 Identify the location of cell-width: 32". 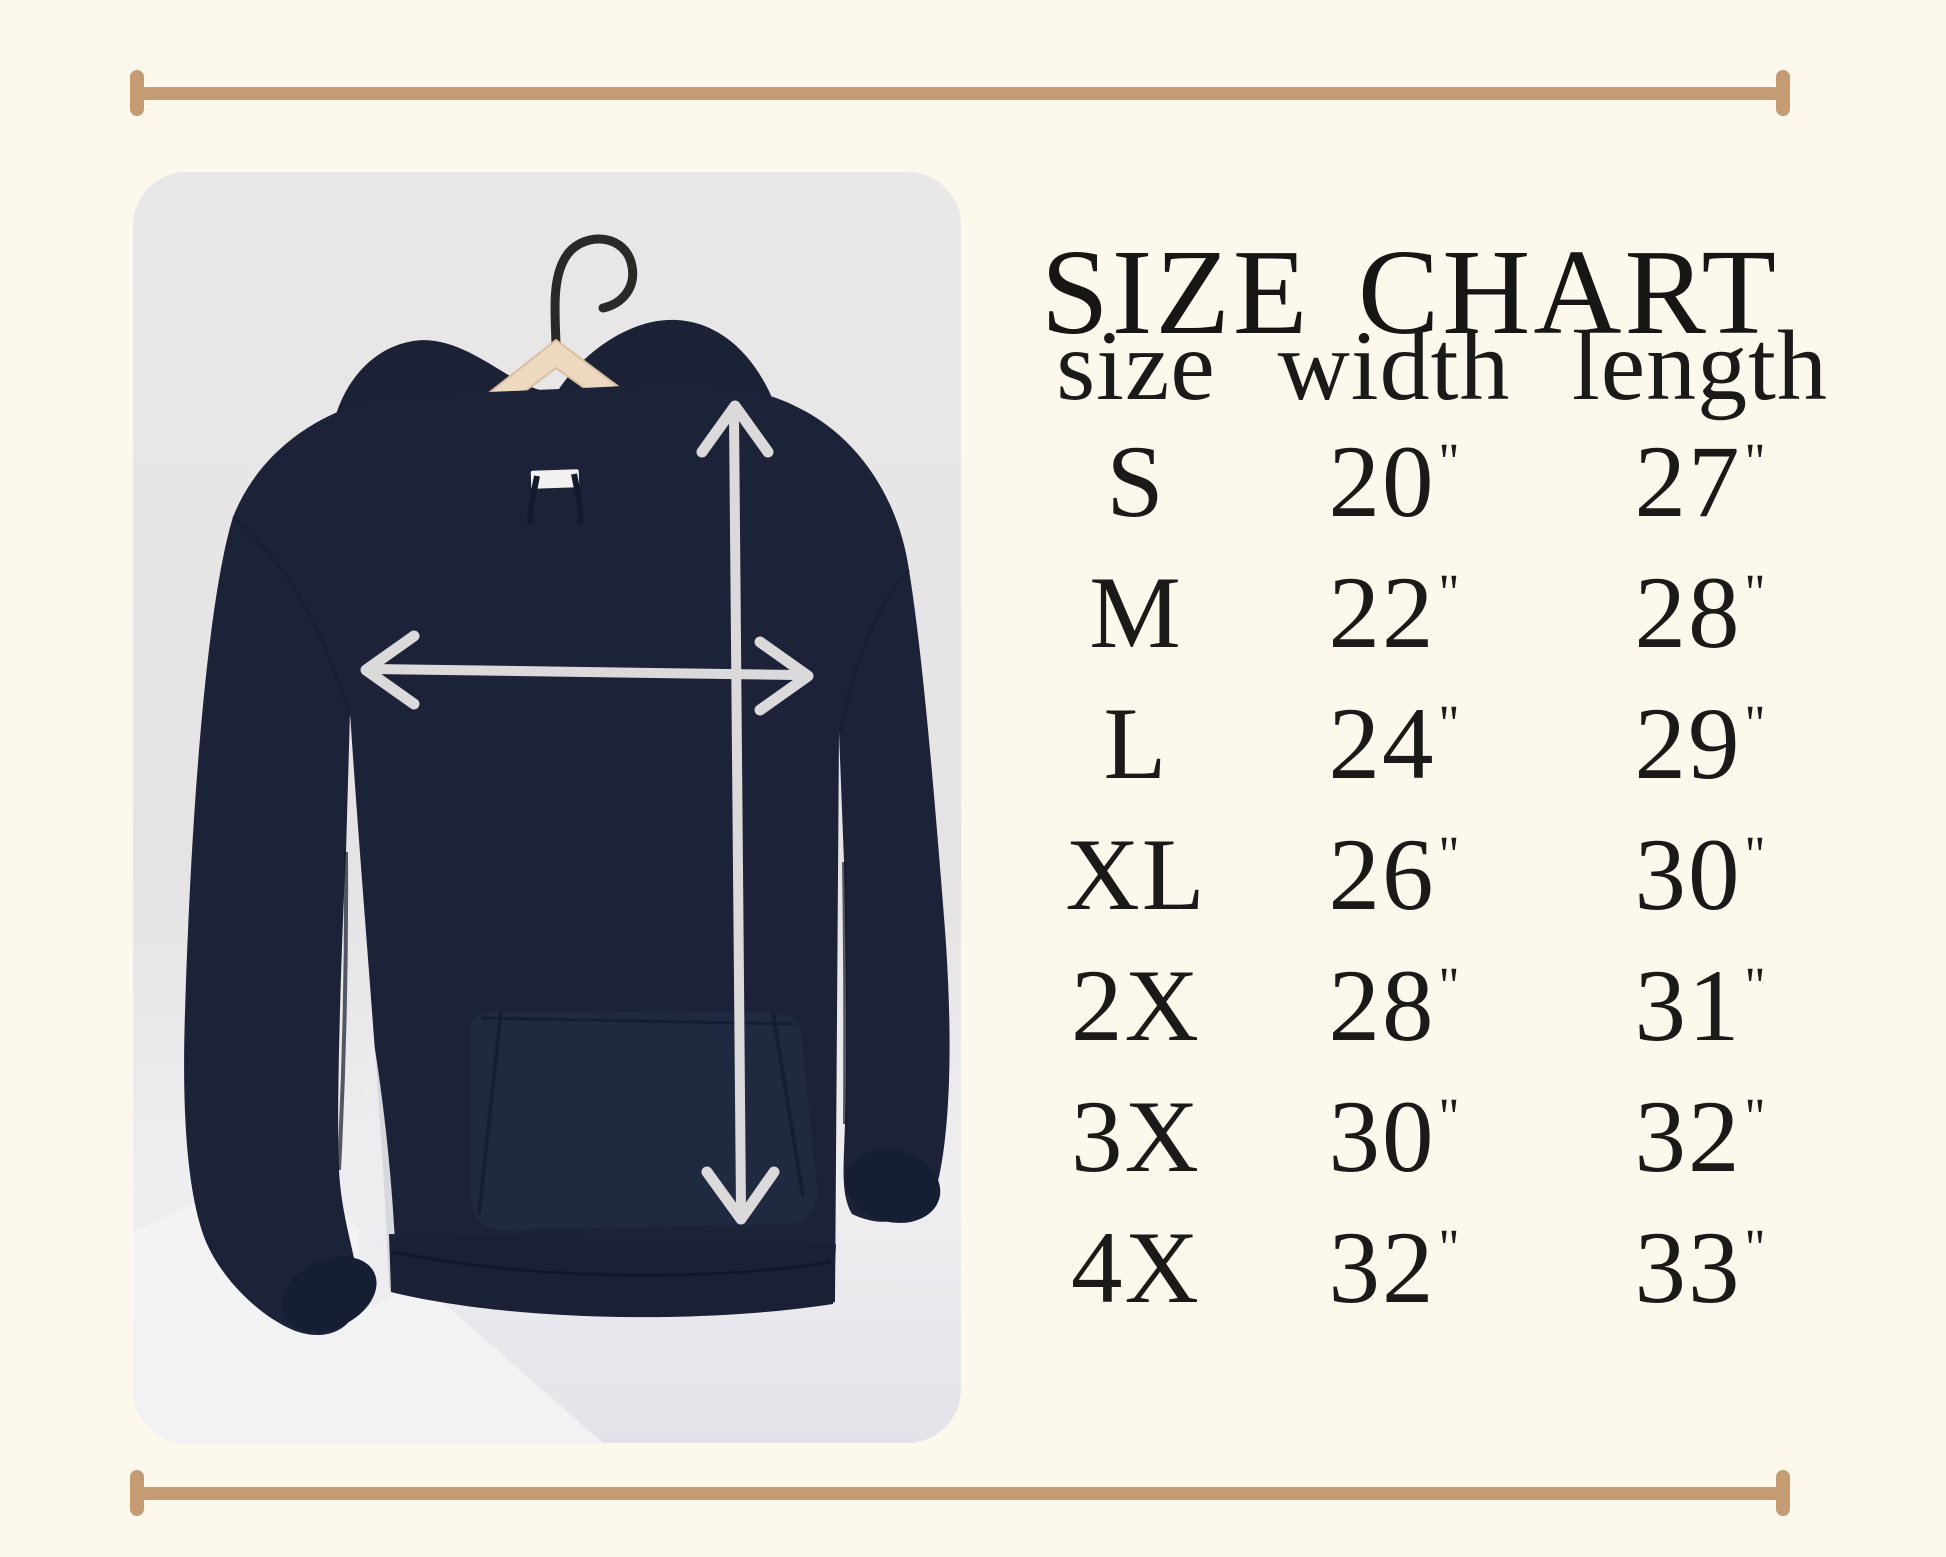
(1394, 1268).